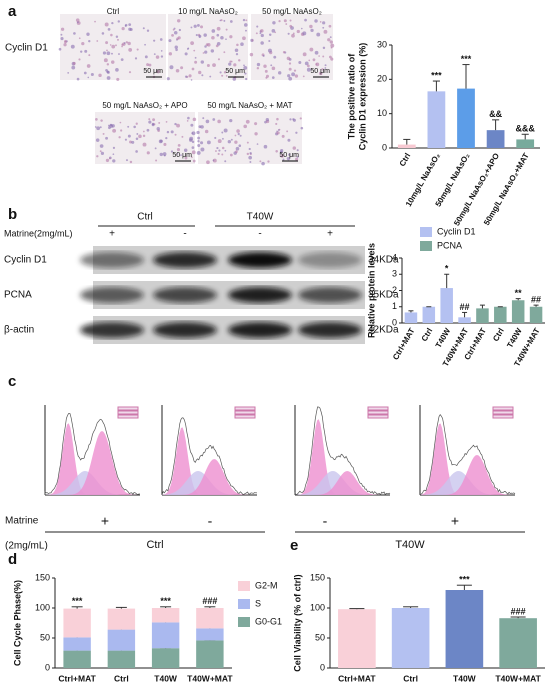 The image size is (550, 691). Describe the element at coordinates (12, 214) in the screenshot. I see `panel-label: b` at that location.